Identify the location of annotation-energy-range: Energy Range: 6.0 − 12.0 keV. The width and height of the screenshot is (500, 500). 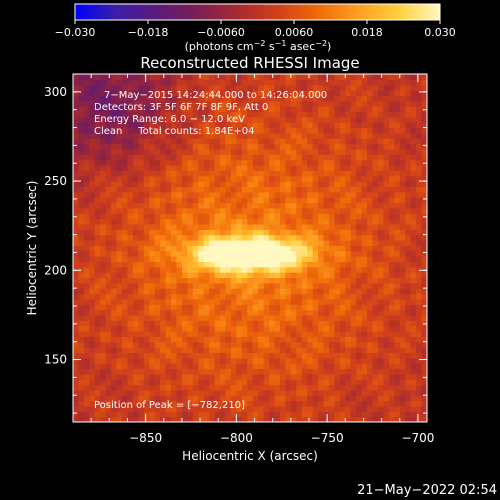
(169, 119).